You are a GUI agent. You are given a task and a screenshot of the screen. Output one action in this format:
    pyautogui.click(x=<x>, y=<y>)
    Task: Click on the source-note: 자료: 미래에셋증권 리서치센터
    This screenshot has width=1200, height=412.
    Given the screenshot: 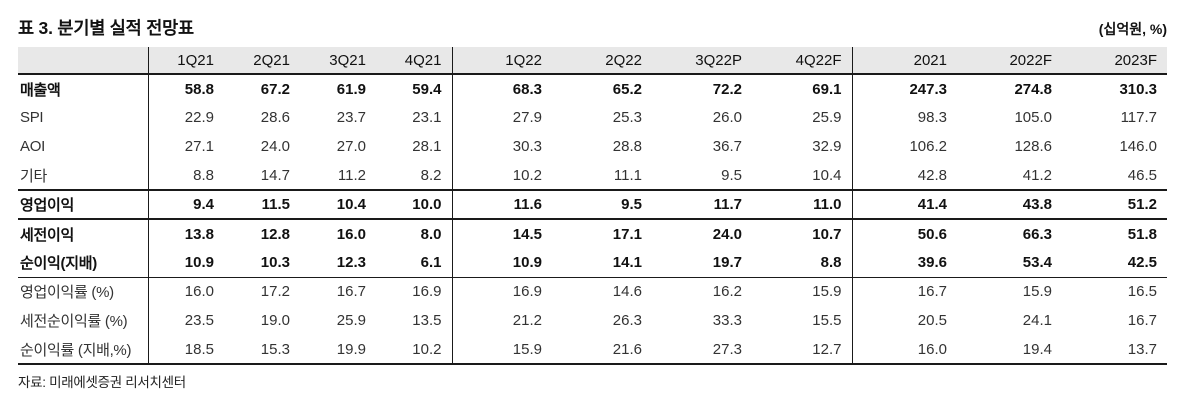 What is the action you would take?
    pyautogui.click(x=102, y=382)
    